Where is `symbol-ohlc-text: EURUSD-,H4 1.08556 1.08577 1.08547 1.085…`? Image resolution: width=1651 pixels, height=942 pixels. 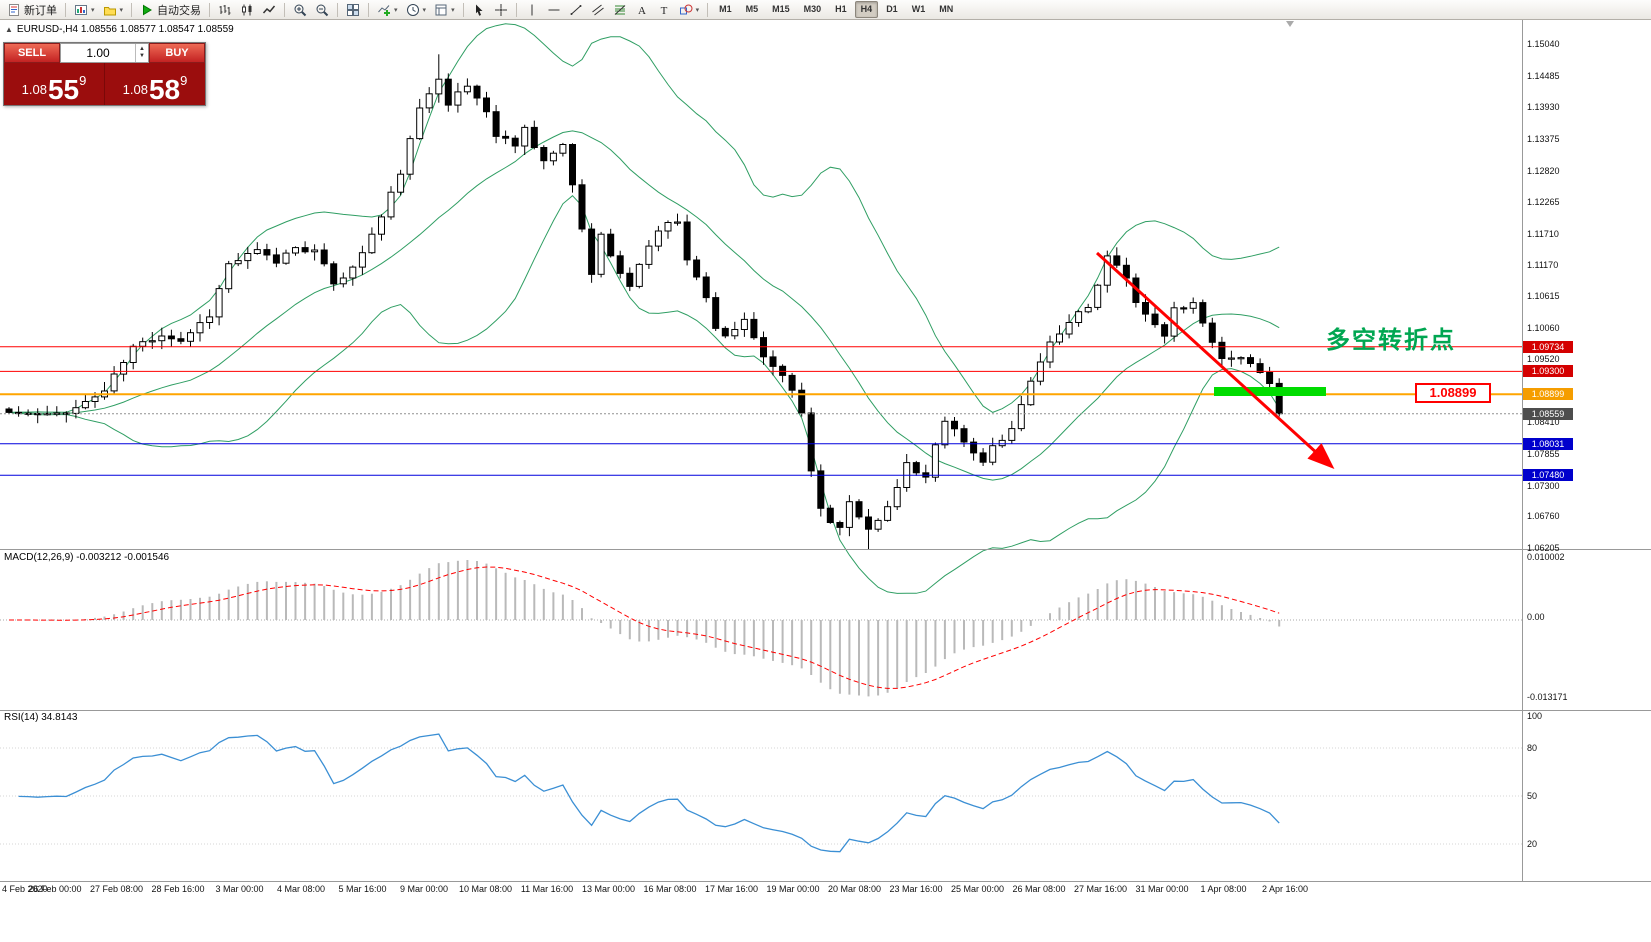 symbol-ohlc-text: EURUSD-,H4 1.08556 1.08577 1.08547 1.085… is located at coordinates (125, 29).